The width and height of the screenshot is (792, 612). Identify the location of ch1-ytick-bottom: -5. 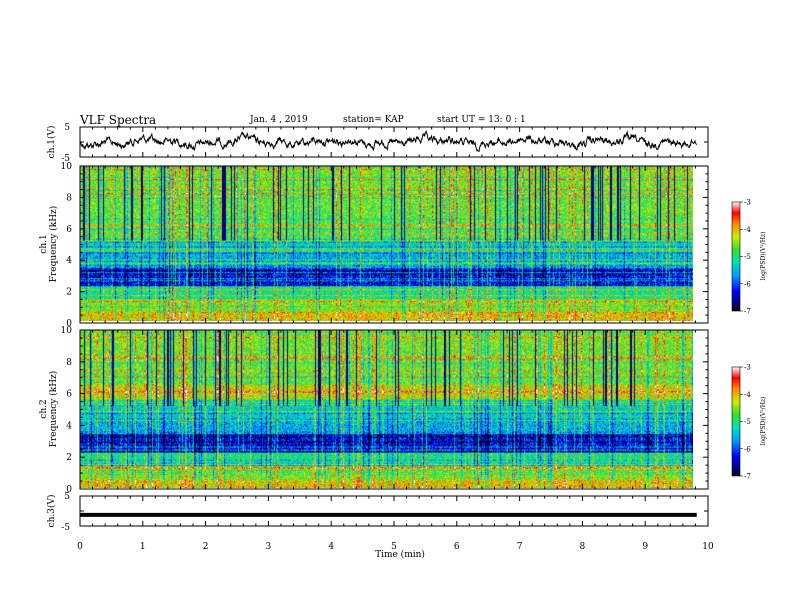
(65, 159).